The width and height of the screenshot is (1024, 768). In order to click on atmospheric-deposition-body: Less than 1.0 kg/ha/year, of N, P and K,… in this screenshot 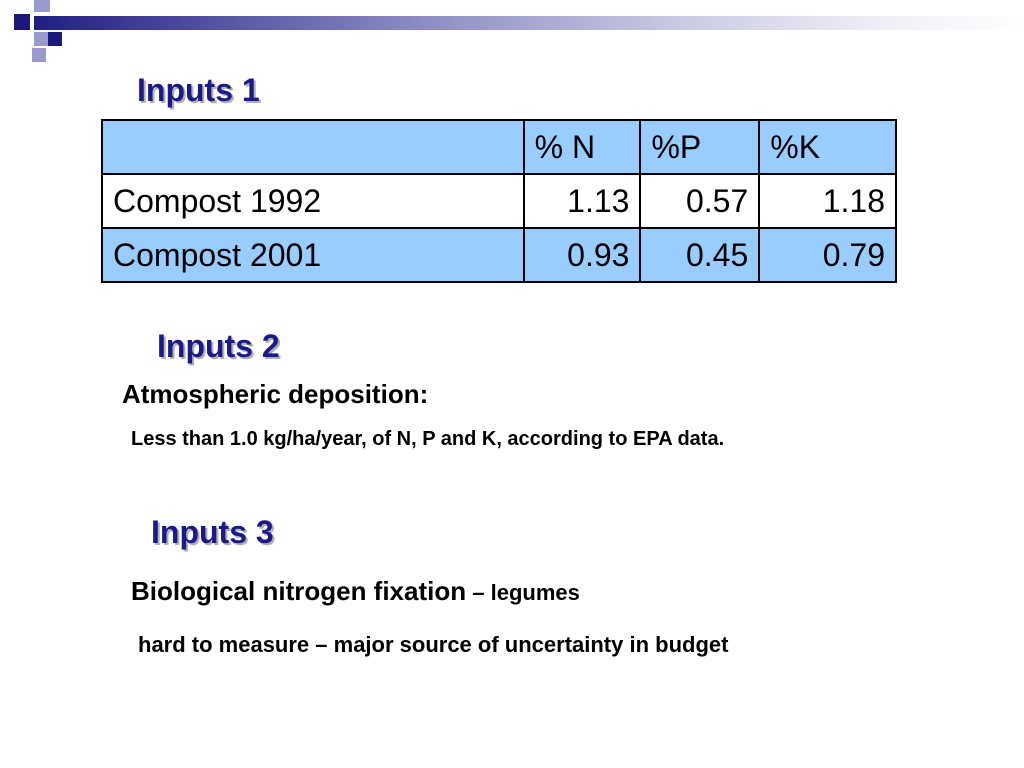, I will do `click(428, 439)`.